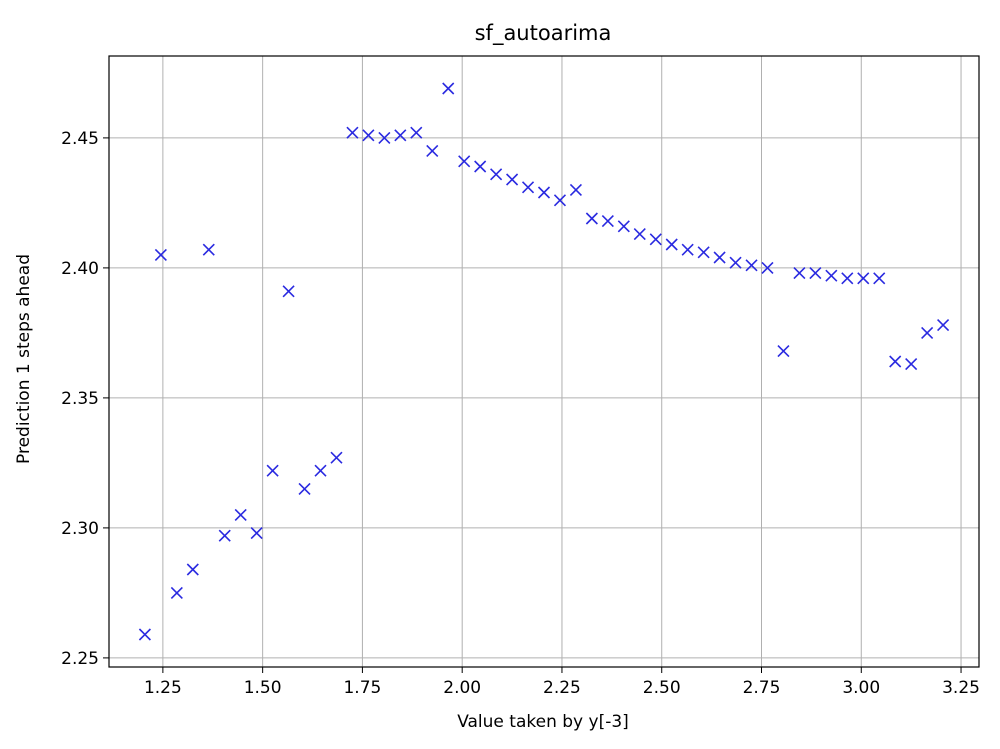  Describe the element at coordinates (861, 688) in the screenshot. I see `x-tick-label: 3.00` at that location.